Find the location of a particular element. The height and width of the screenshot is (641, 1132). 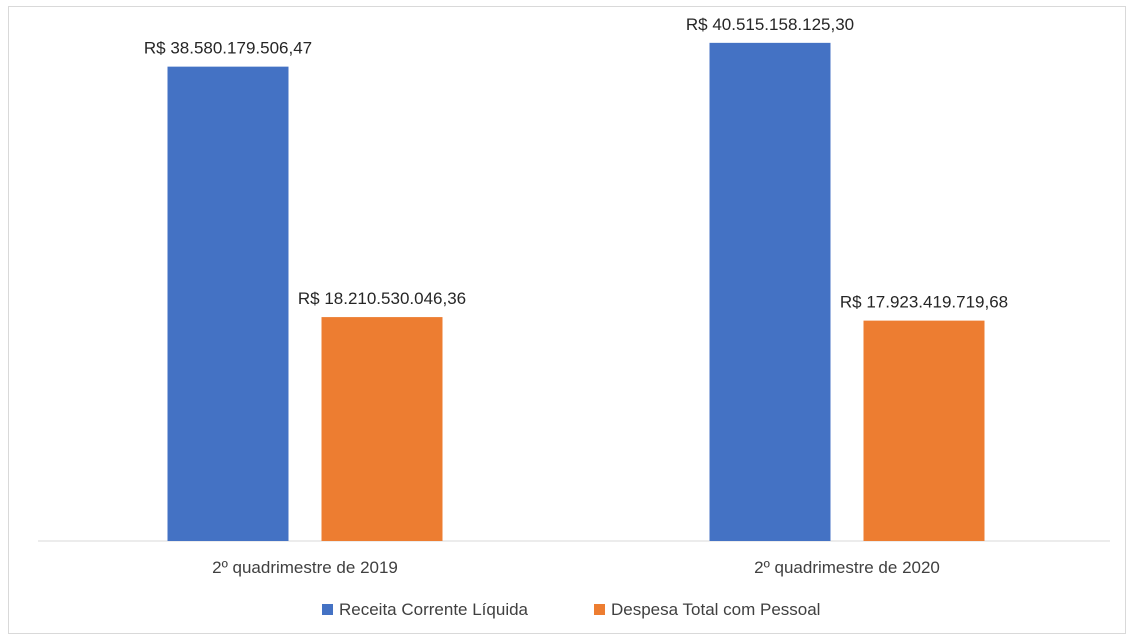

data-label-despesa-1: R$ 18.210.530.046,36 is located at coordinates (382, 298).